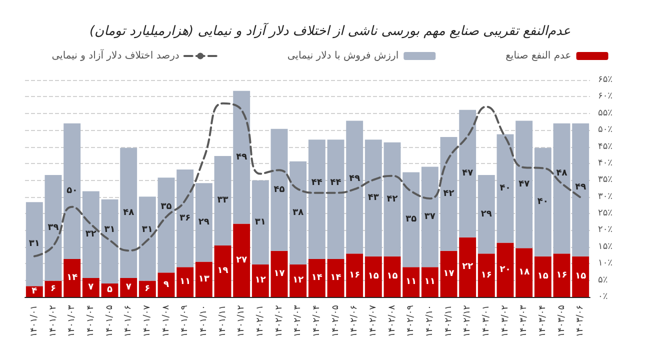 The width and height of the screenshot is (660, 355). What do you see at coordinates (605, 230) in the screenshot?
I see `y2-tick-label: ۲۰٪` at bounding box center [605, 230].